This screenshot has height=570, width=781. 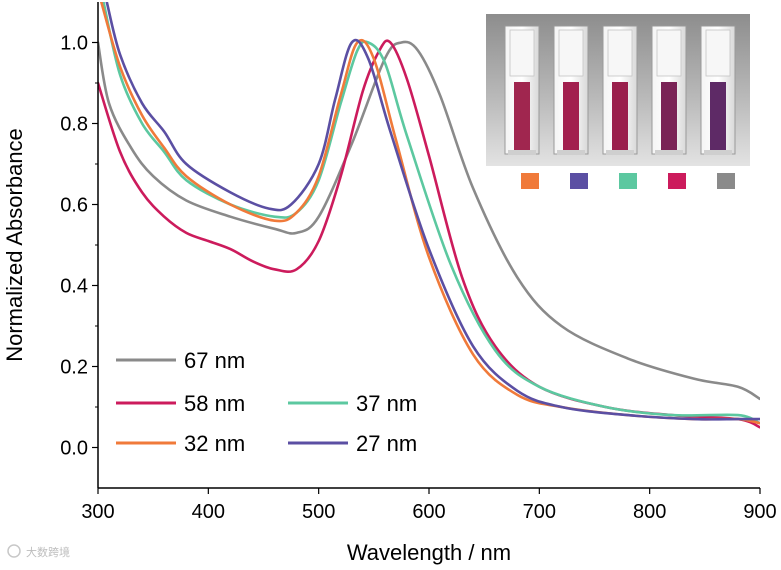 What do you see at coordinates (74, 44) in the screenshot?
I see `y-tick-label-1.0: 1.0` at bounding box center [74, 44].